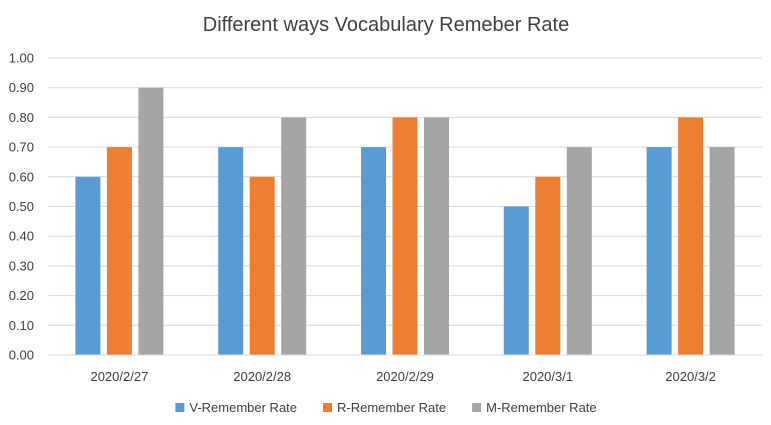  I want to click on y-tick-label: 0.10, so click(21, 325).